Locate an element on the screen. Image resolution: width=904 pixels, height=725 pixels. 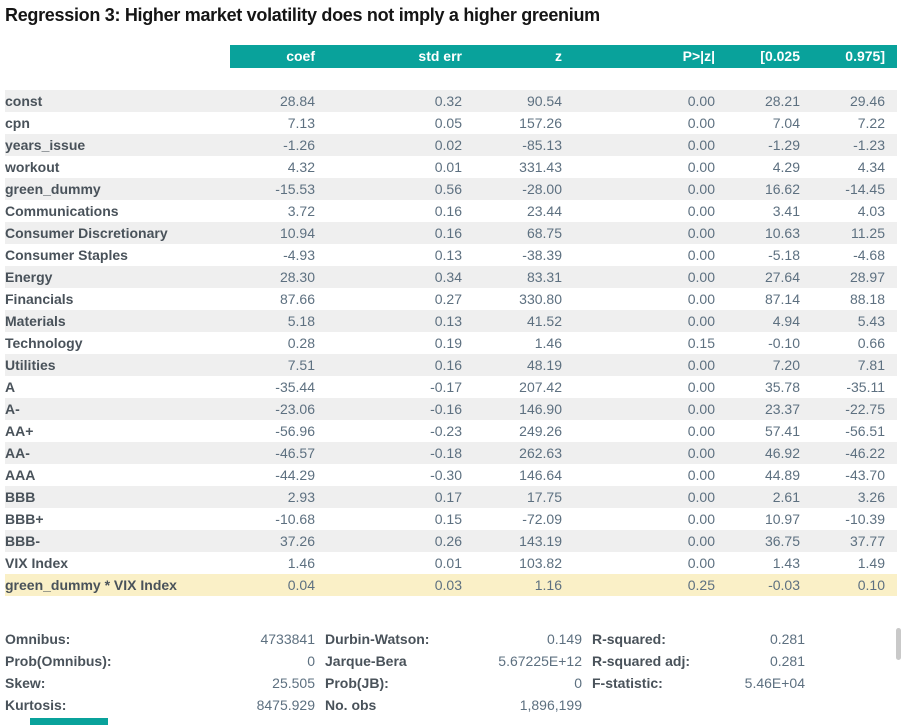
cell-z: 249.26 is located at coordinates (540, 431).